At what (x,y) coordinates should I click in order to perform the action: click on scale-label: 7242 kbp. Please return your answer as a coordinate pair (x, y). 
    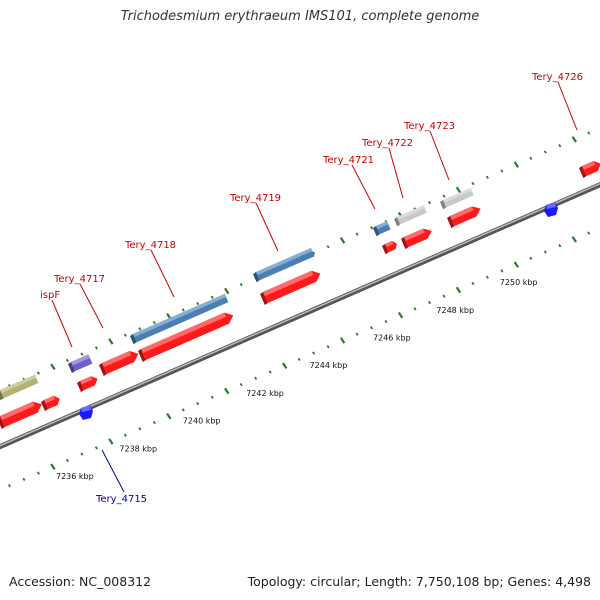
    Looking at the image, I should click on (265, 393).